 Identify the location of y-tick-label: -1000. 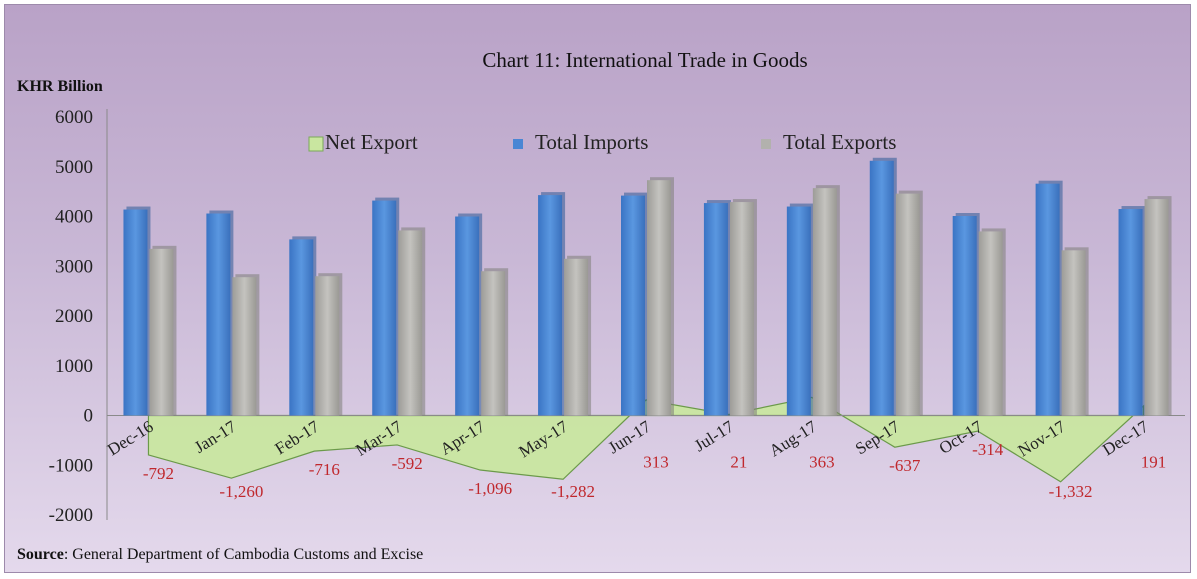
(71, 465).